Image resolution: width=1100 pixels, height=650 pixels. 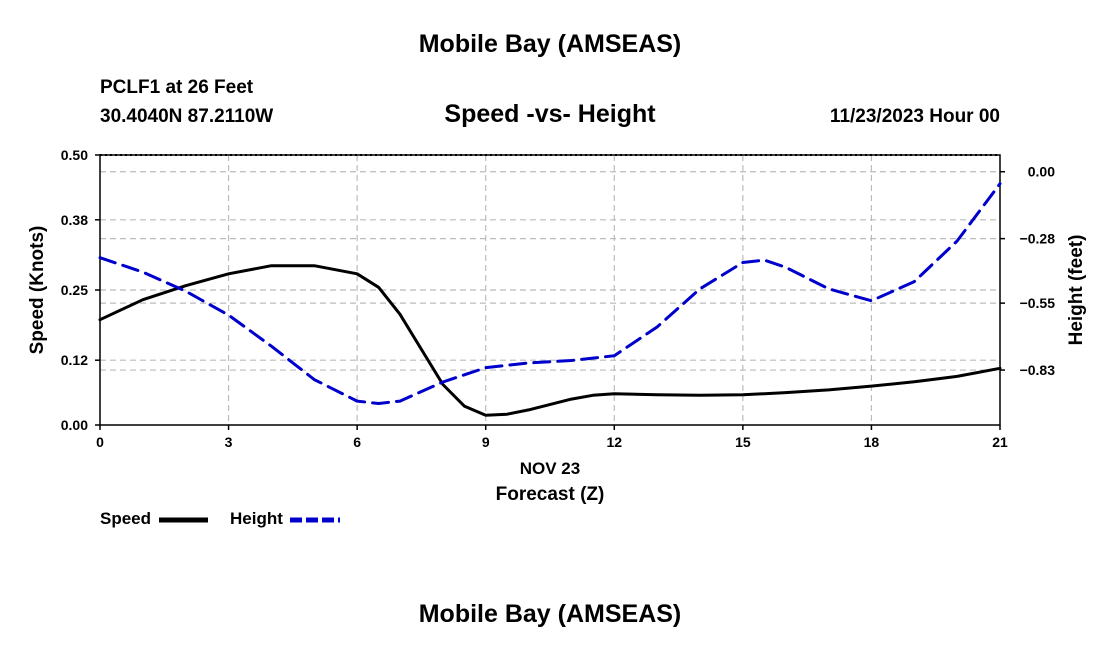 What do you see at coordinates (74, 155) in the screenshot?
I see `y-tick-label: 0.50` at bounding box center [74, 155].